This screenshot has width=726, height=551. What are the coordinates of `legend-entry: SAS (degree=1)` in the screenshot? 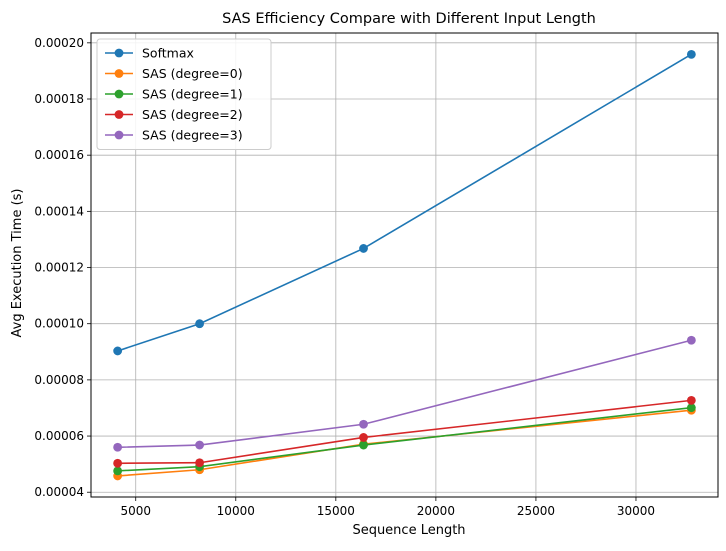 It's located at (174, 94).